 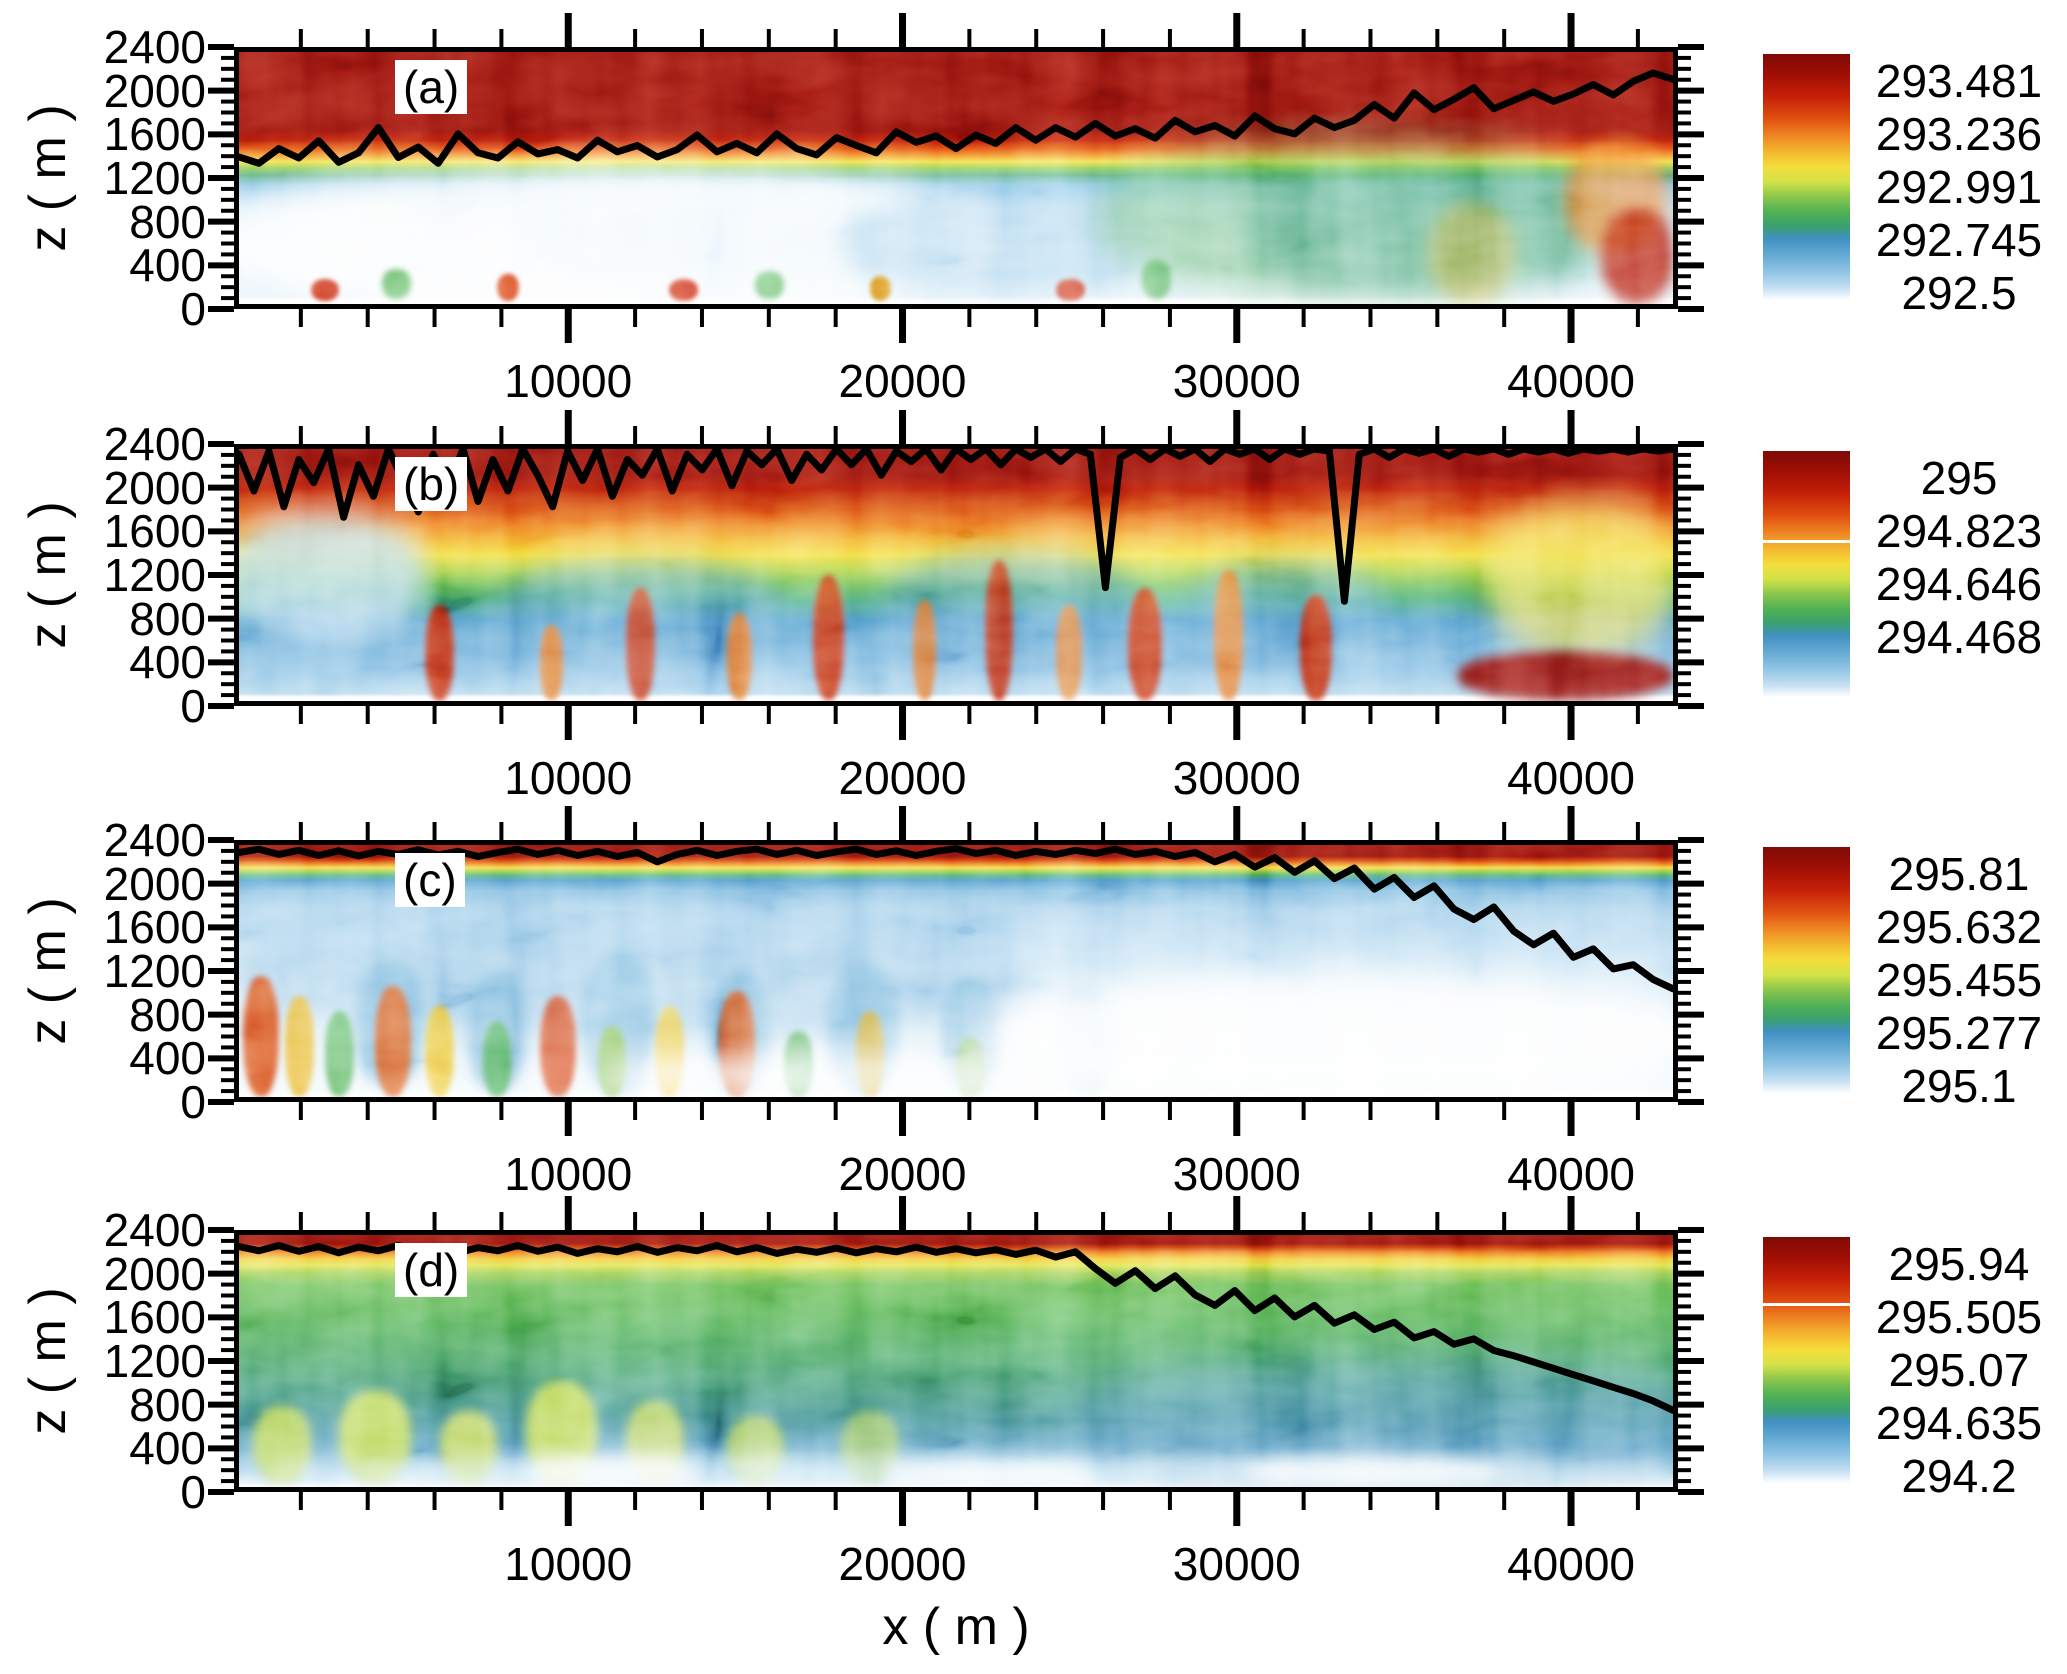 What do you see at coordinates (956, 919) in the screenshot?
I see `boundary-line-c` at bounding box center [956, 919].